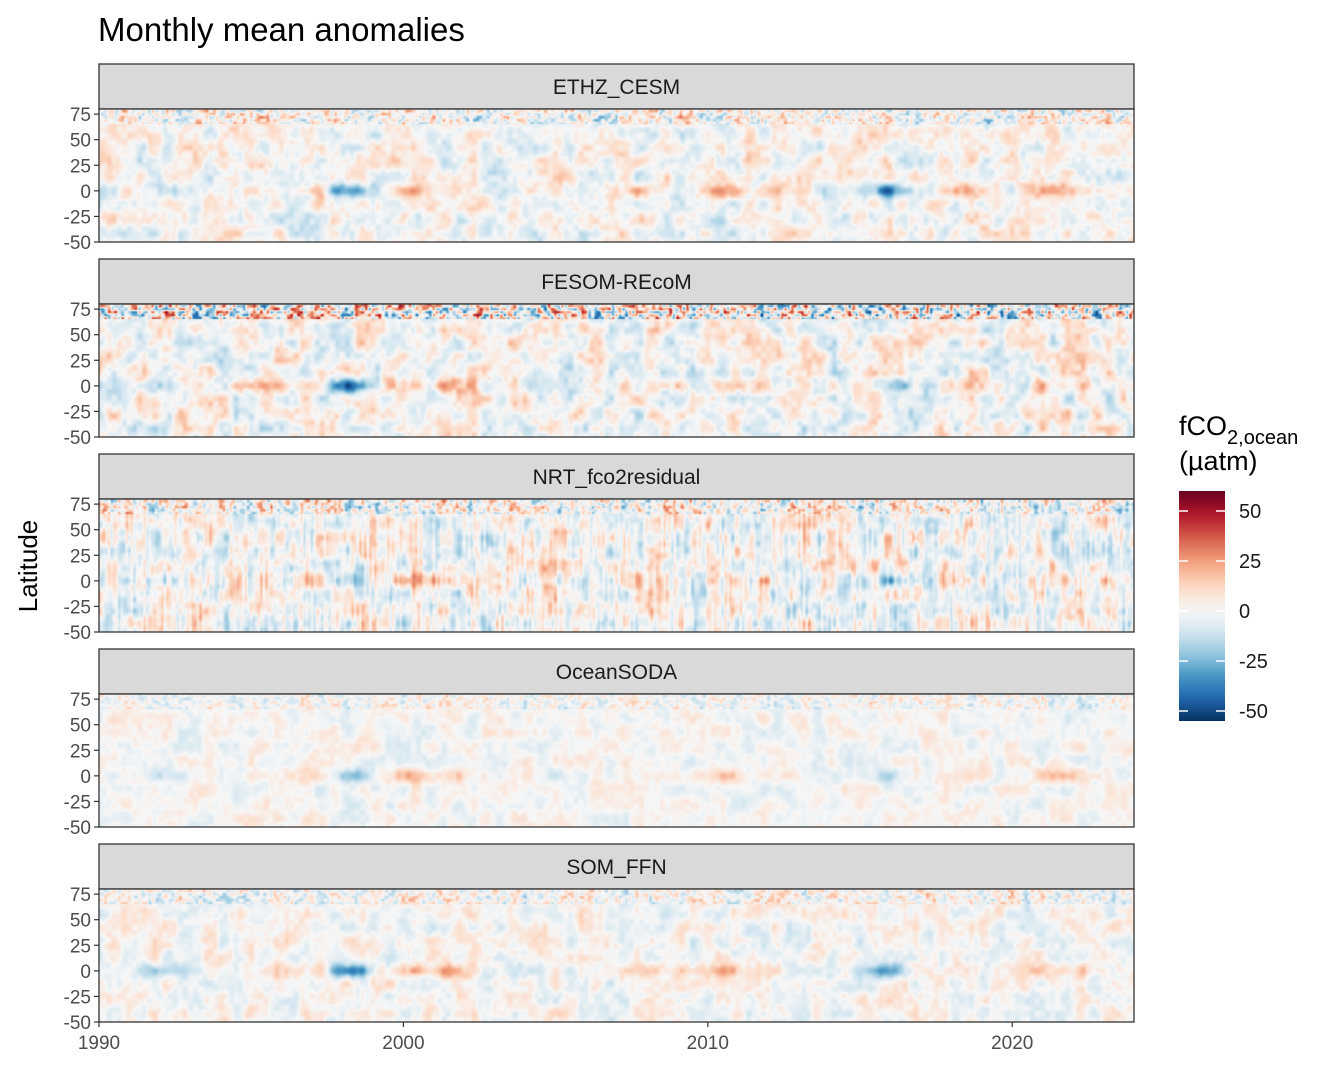 This screenshot has height=1075, width=1344. I want to click on facet-panel: NRT_fco2residual 75 50 25 0 -25 -50, so click(599, 548).